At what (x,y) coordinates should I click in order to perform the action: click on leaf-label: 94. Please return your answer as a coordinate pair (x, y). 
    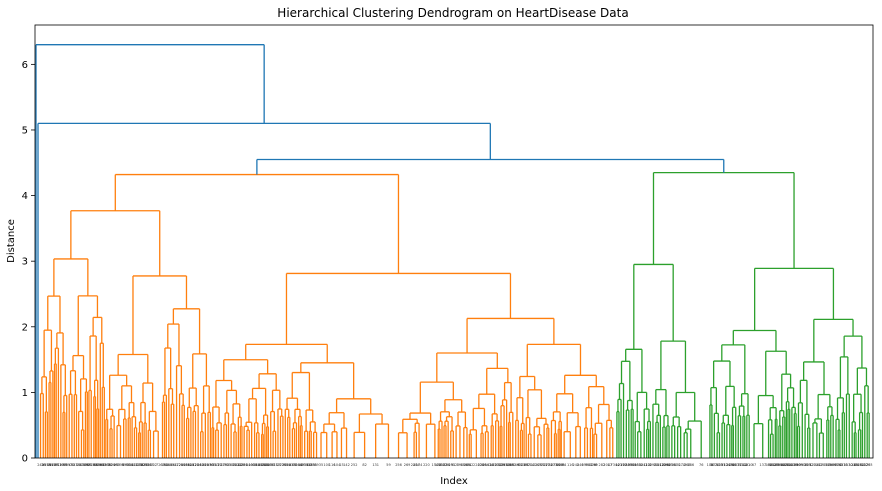
    Looking at the image, I should click on (173, 465).